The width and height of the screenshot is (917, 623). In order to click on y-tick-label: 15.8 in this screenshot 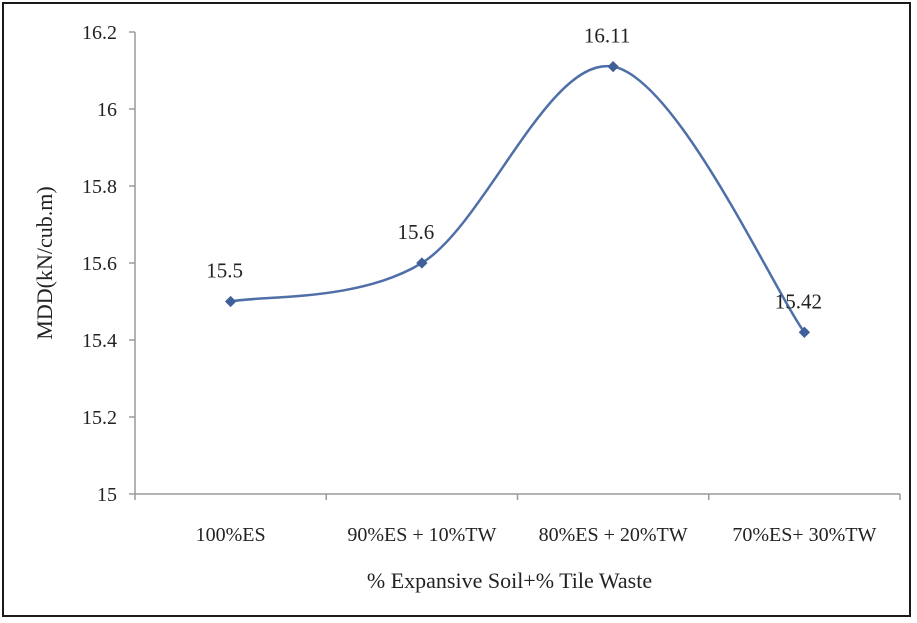, I will do `click(99, 187)`.